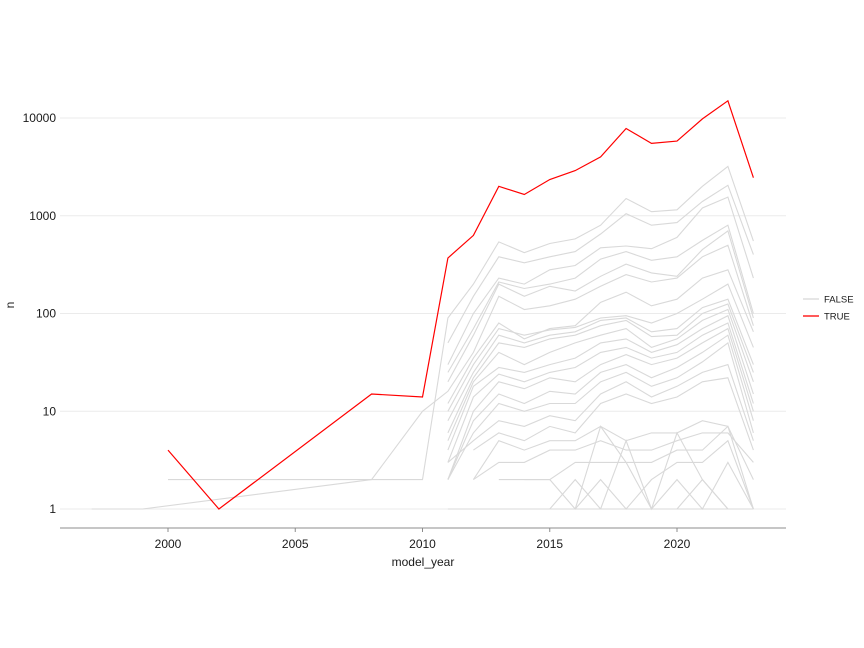 The height and width of the screenshot is (648, 864). I want to click on x-tick-label-1: 2005, so click(295, 544).